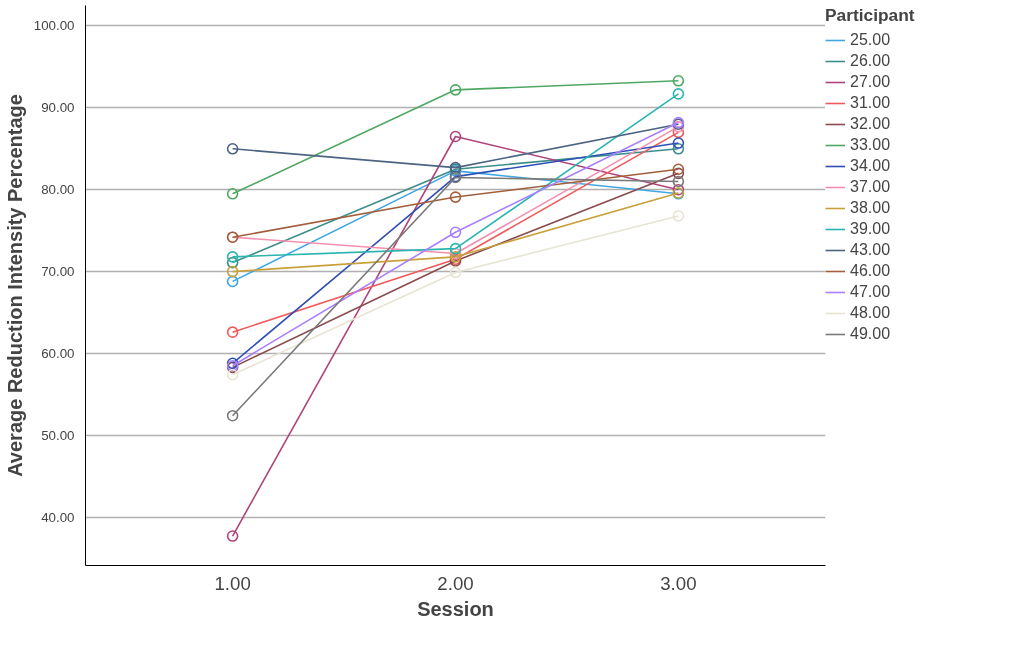 This screenshot has width=1013, height=666. Describe the element at coordinates (870, 271) in the screenshot. I see `legend-label: 46.00` at that location.